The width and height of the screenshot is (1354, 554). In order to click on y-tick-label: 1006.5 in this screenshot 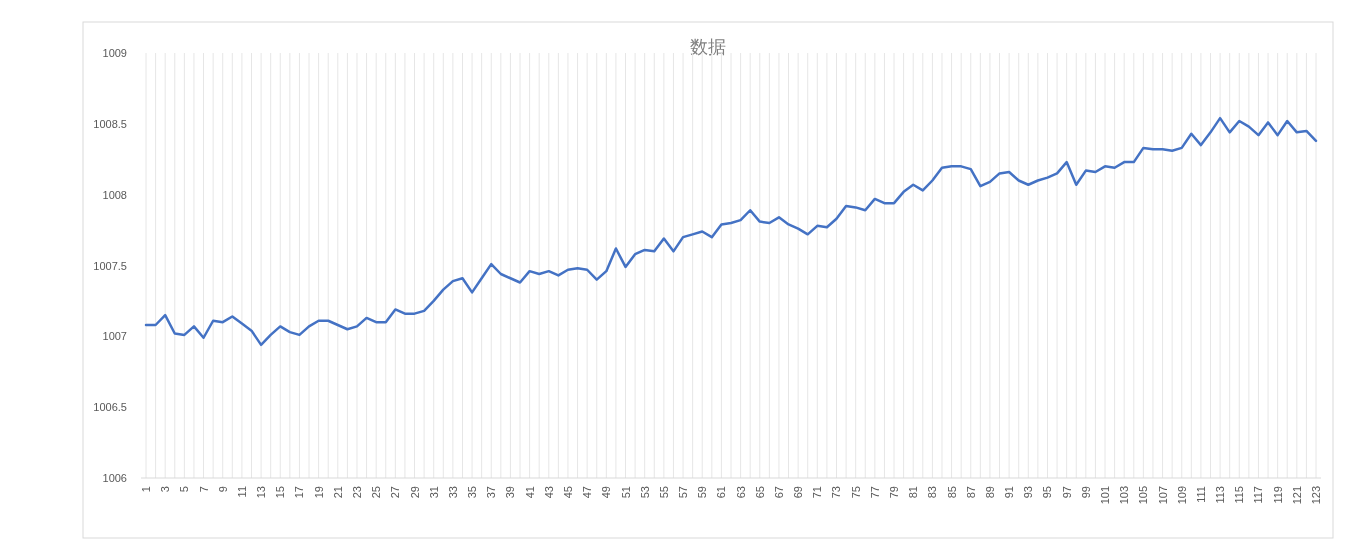, I will do `click(110, 407)`.